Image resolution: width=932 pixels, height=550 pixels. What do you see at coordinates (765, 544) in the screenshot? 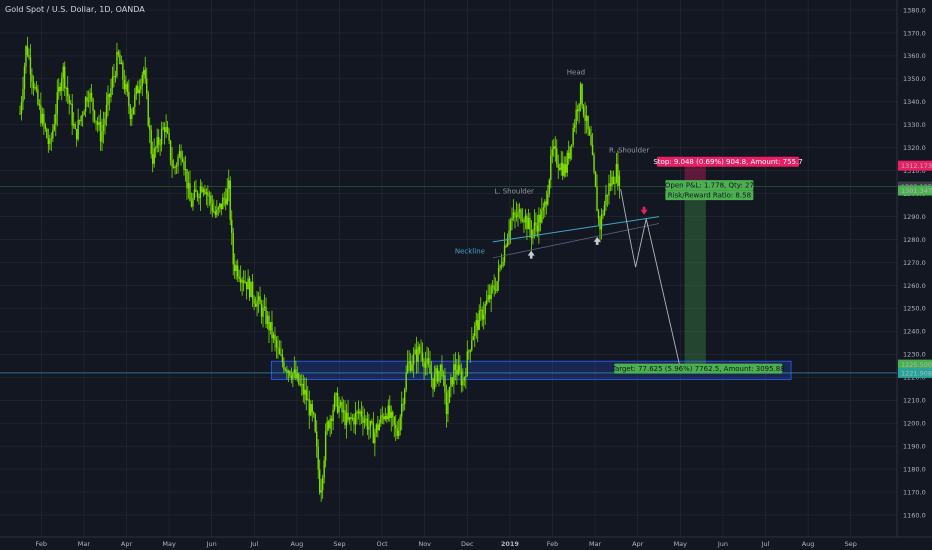
I see `time-tick-label: Jul` at bounding box center [765, 544].